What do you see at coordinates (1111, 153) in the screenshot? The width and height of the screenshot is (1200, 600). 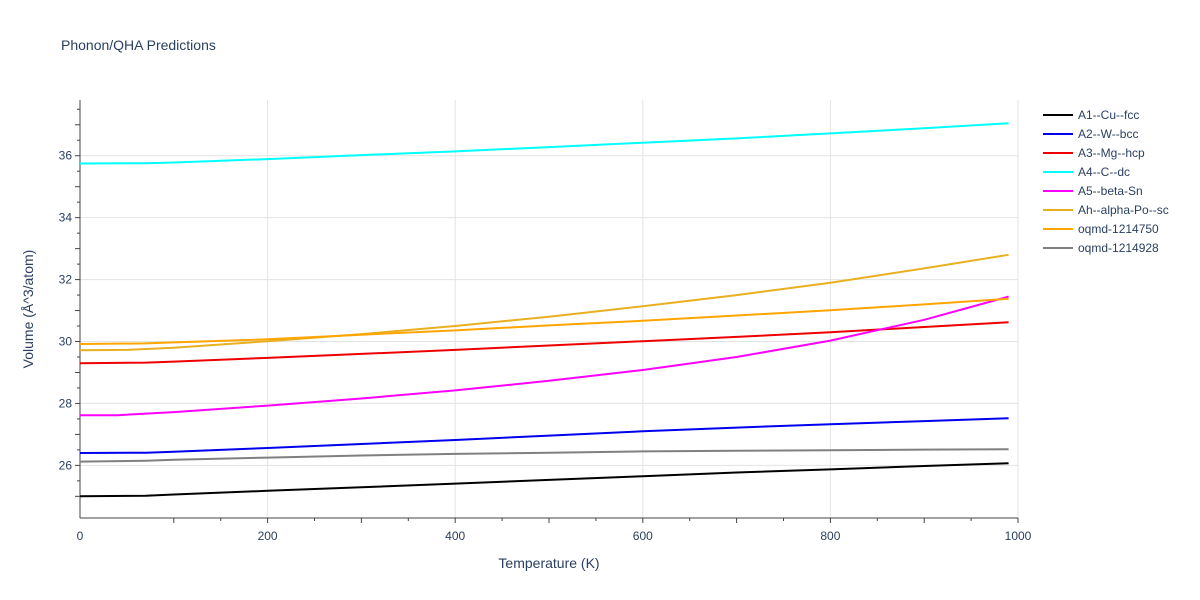 I see `legend-label: A3--Mg--hcp` at bounding box center [1111, 153].